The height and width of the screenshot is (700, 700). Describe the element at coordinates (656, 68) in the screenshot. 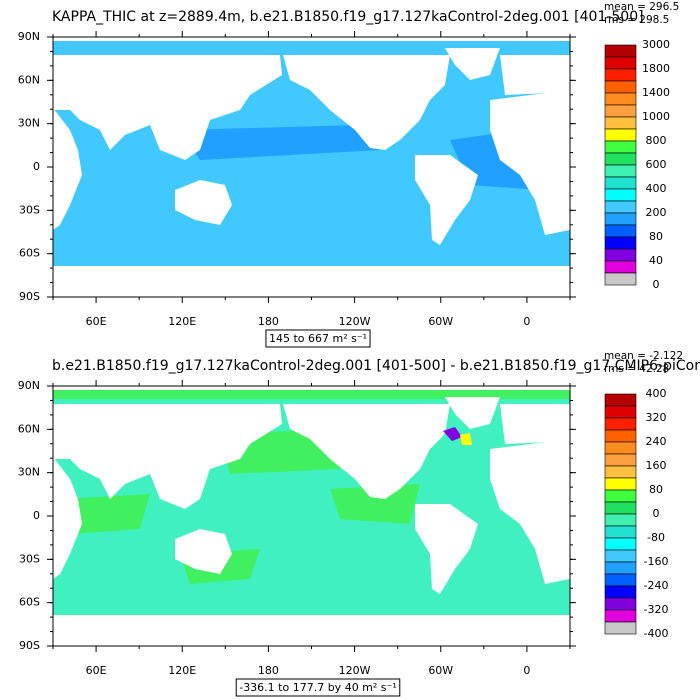

I see `colorbar-label: 1800` at that location.